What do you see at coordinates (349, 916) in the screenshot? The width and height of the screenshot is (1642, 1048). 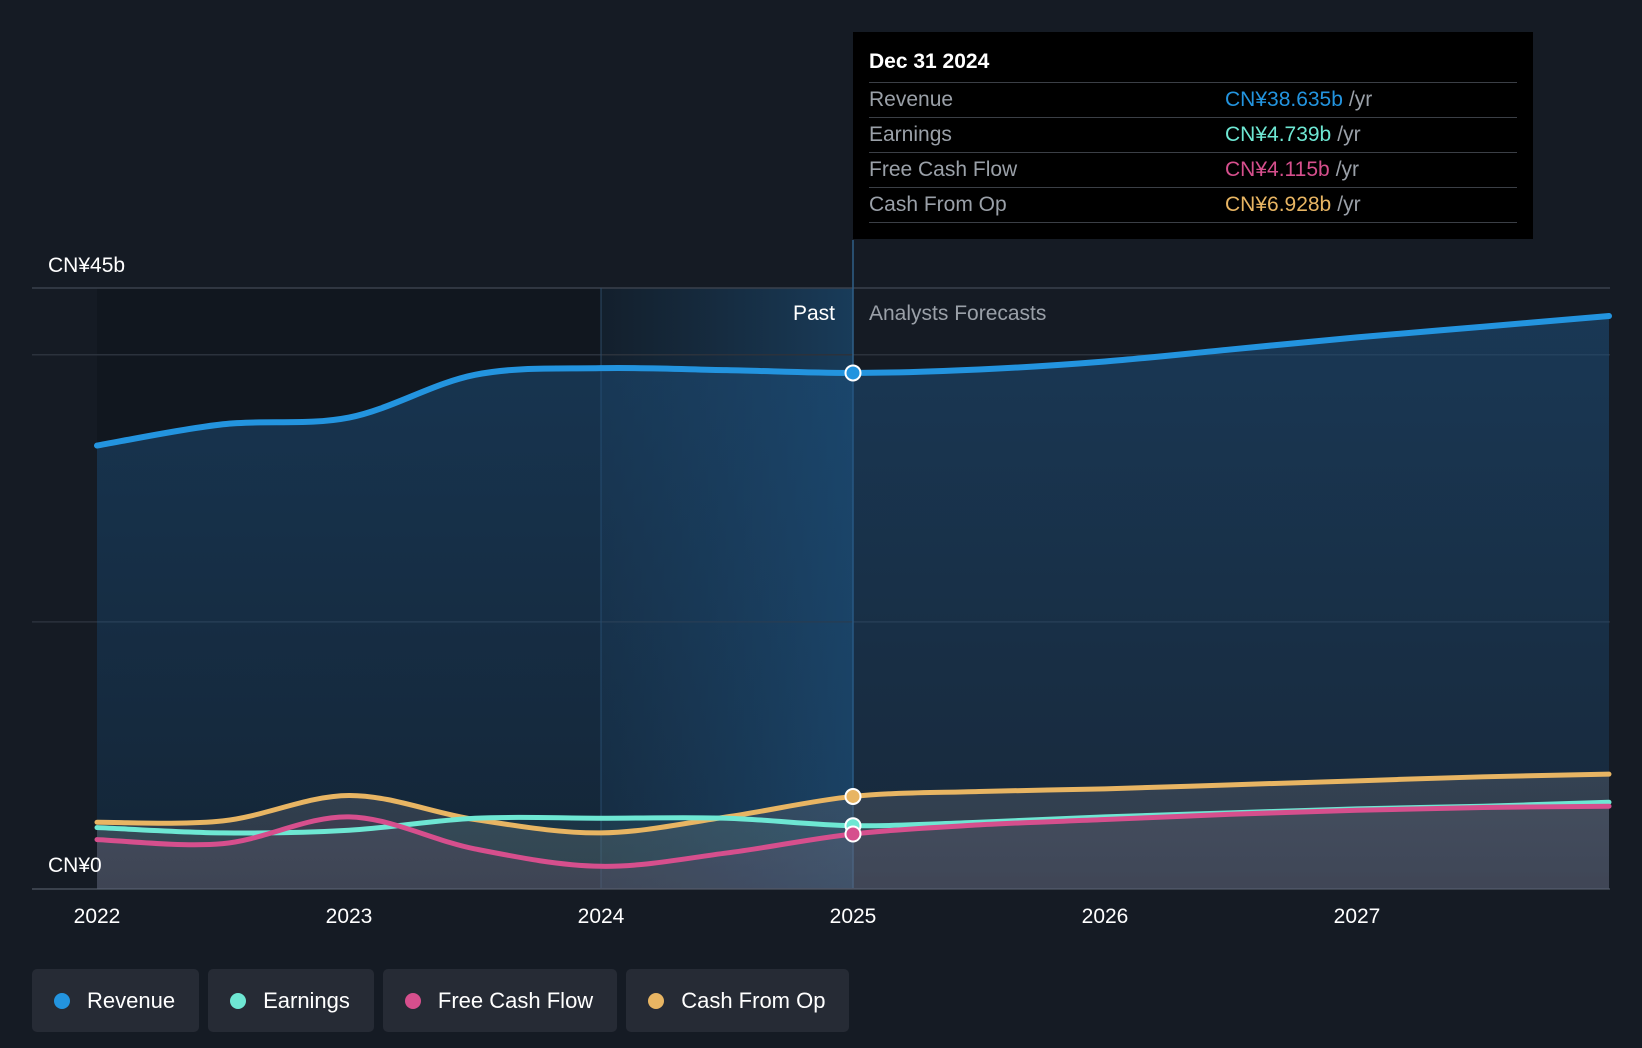 I see `x-tick-label: 2023` at bounding box center [349, 916].